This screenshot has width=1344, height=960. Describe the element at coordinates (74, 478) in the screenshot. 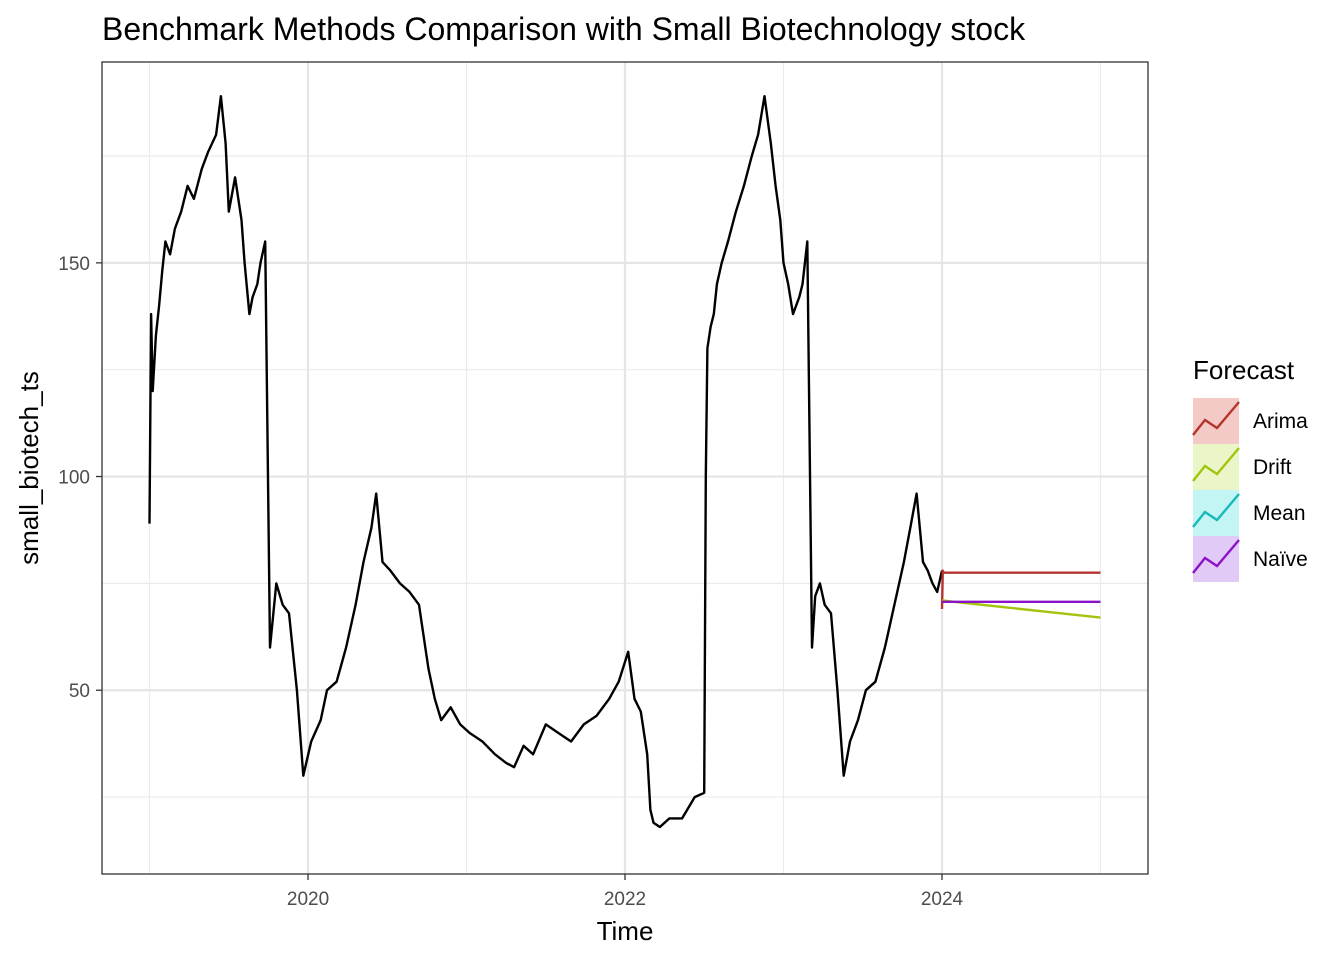

I see `y-tick-label: 100` at that location.